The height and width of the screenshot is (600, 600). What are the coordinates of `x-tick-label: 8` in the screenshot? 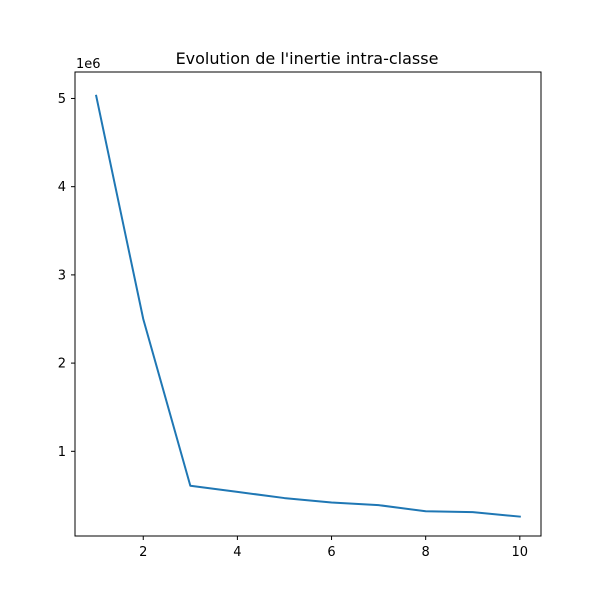 It's located at (426, 552).